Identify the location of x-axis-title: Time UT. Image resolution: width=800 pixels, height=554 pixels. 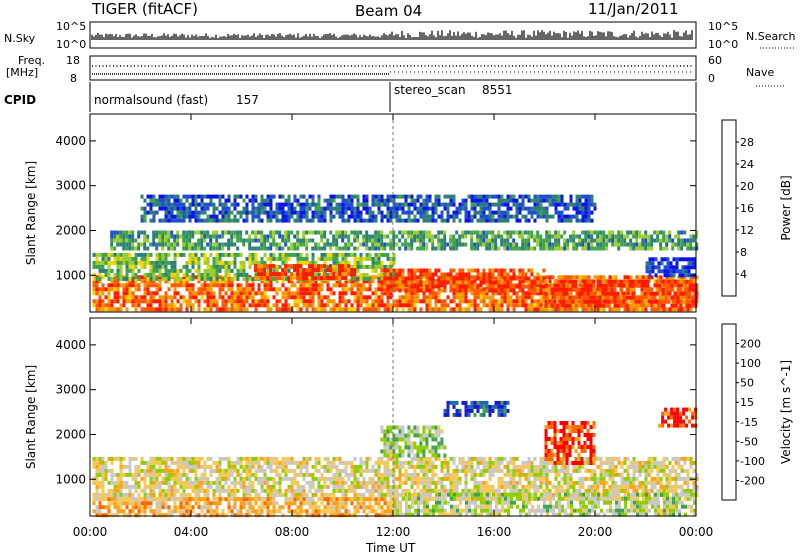
(390, 547).